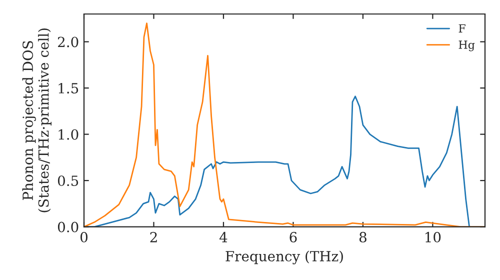 This screenshot has height=280, width=500. Describe the element at coordinates (68, 88) in the screenshot. I see `y-tick-label: 1.5` at that location.